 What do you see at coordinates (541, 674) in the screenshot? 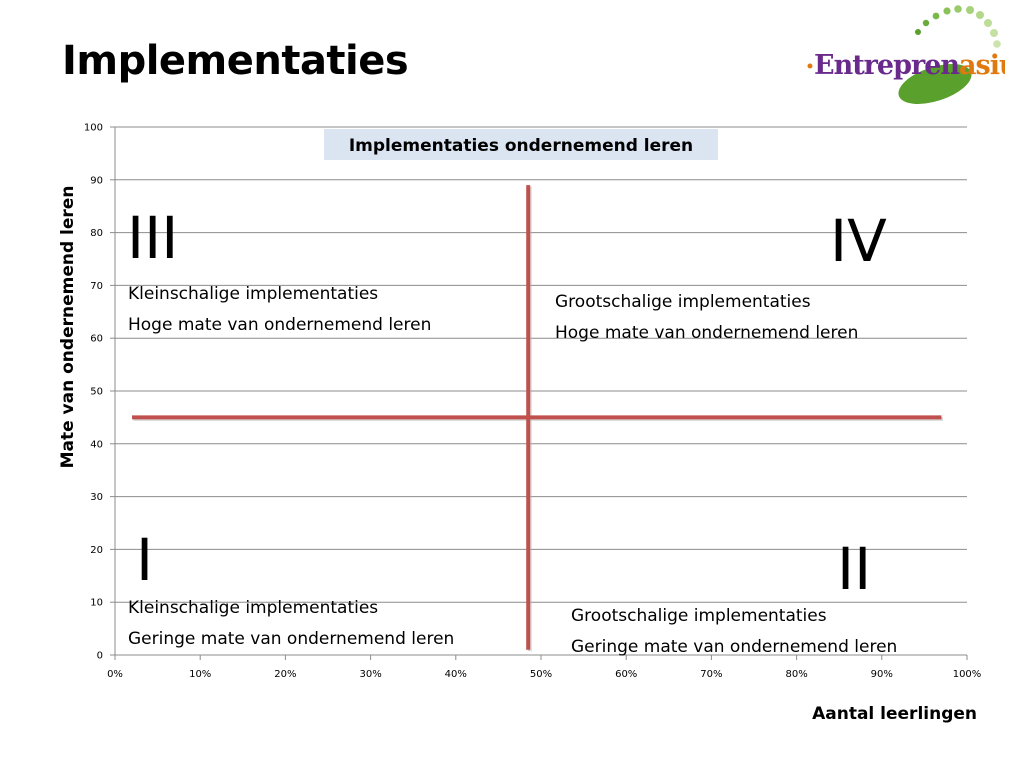
I see `x-tick-label: 50%` at bounding box center [541, 674].